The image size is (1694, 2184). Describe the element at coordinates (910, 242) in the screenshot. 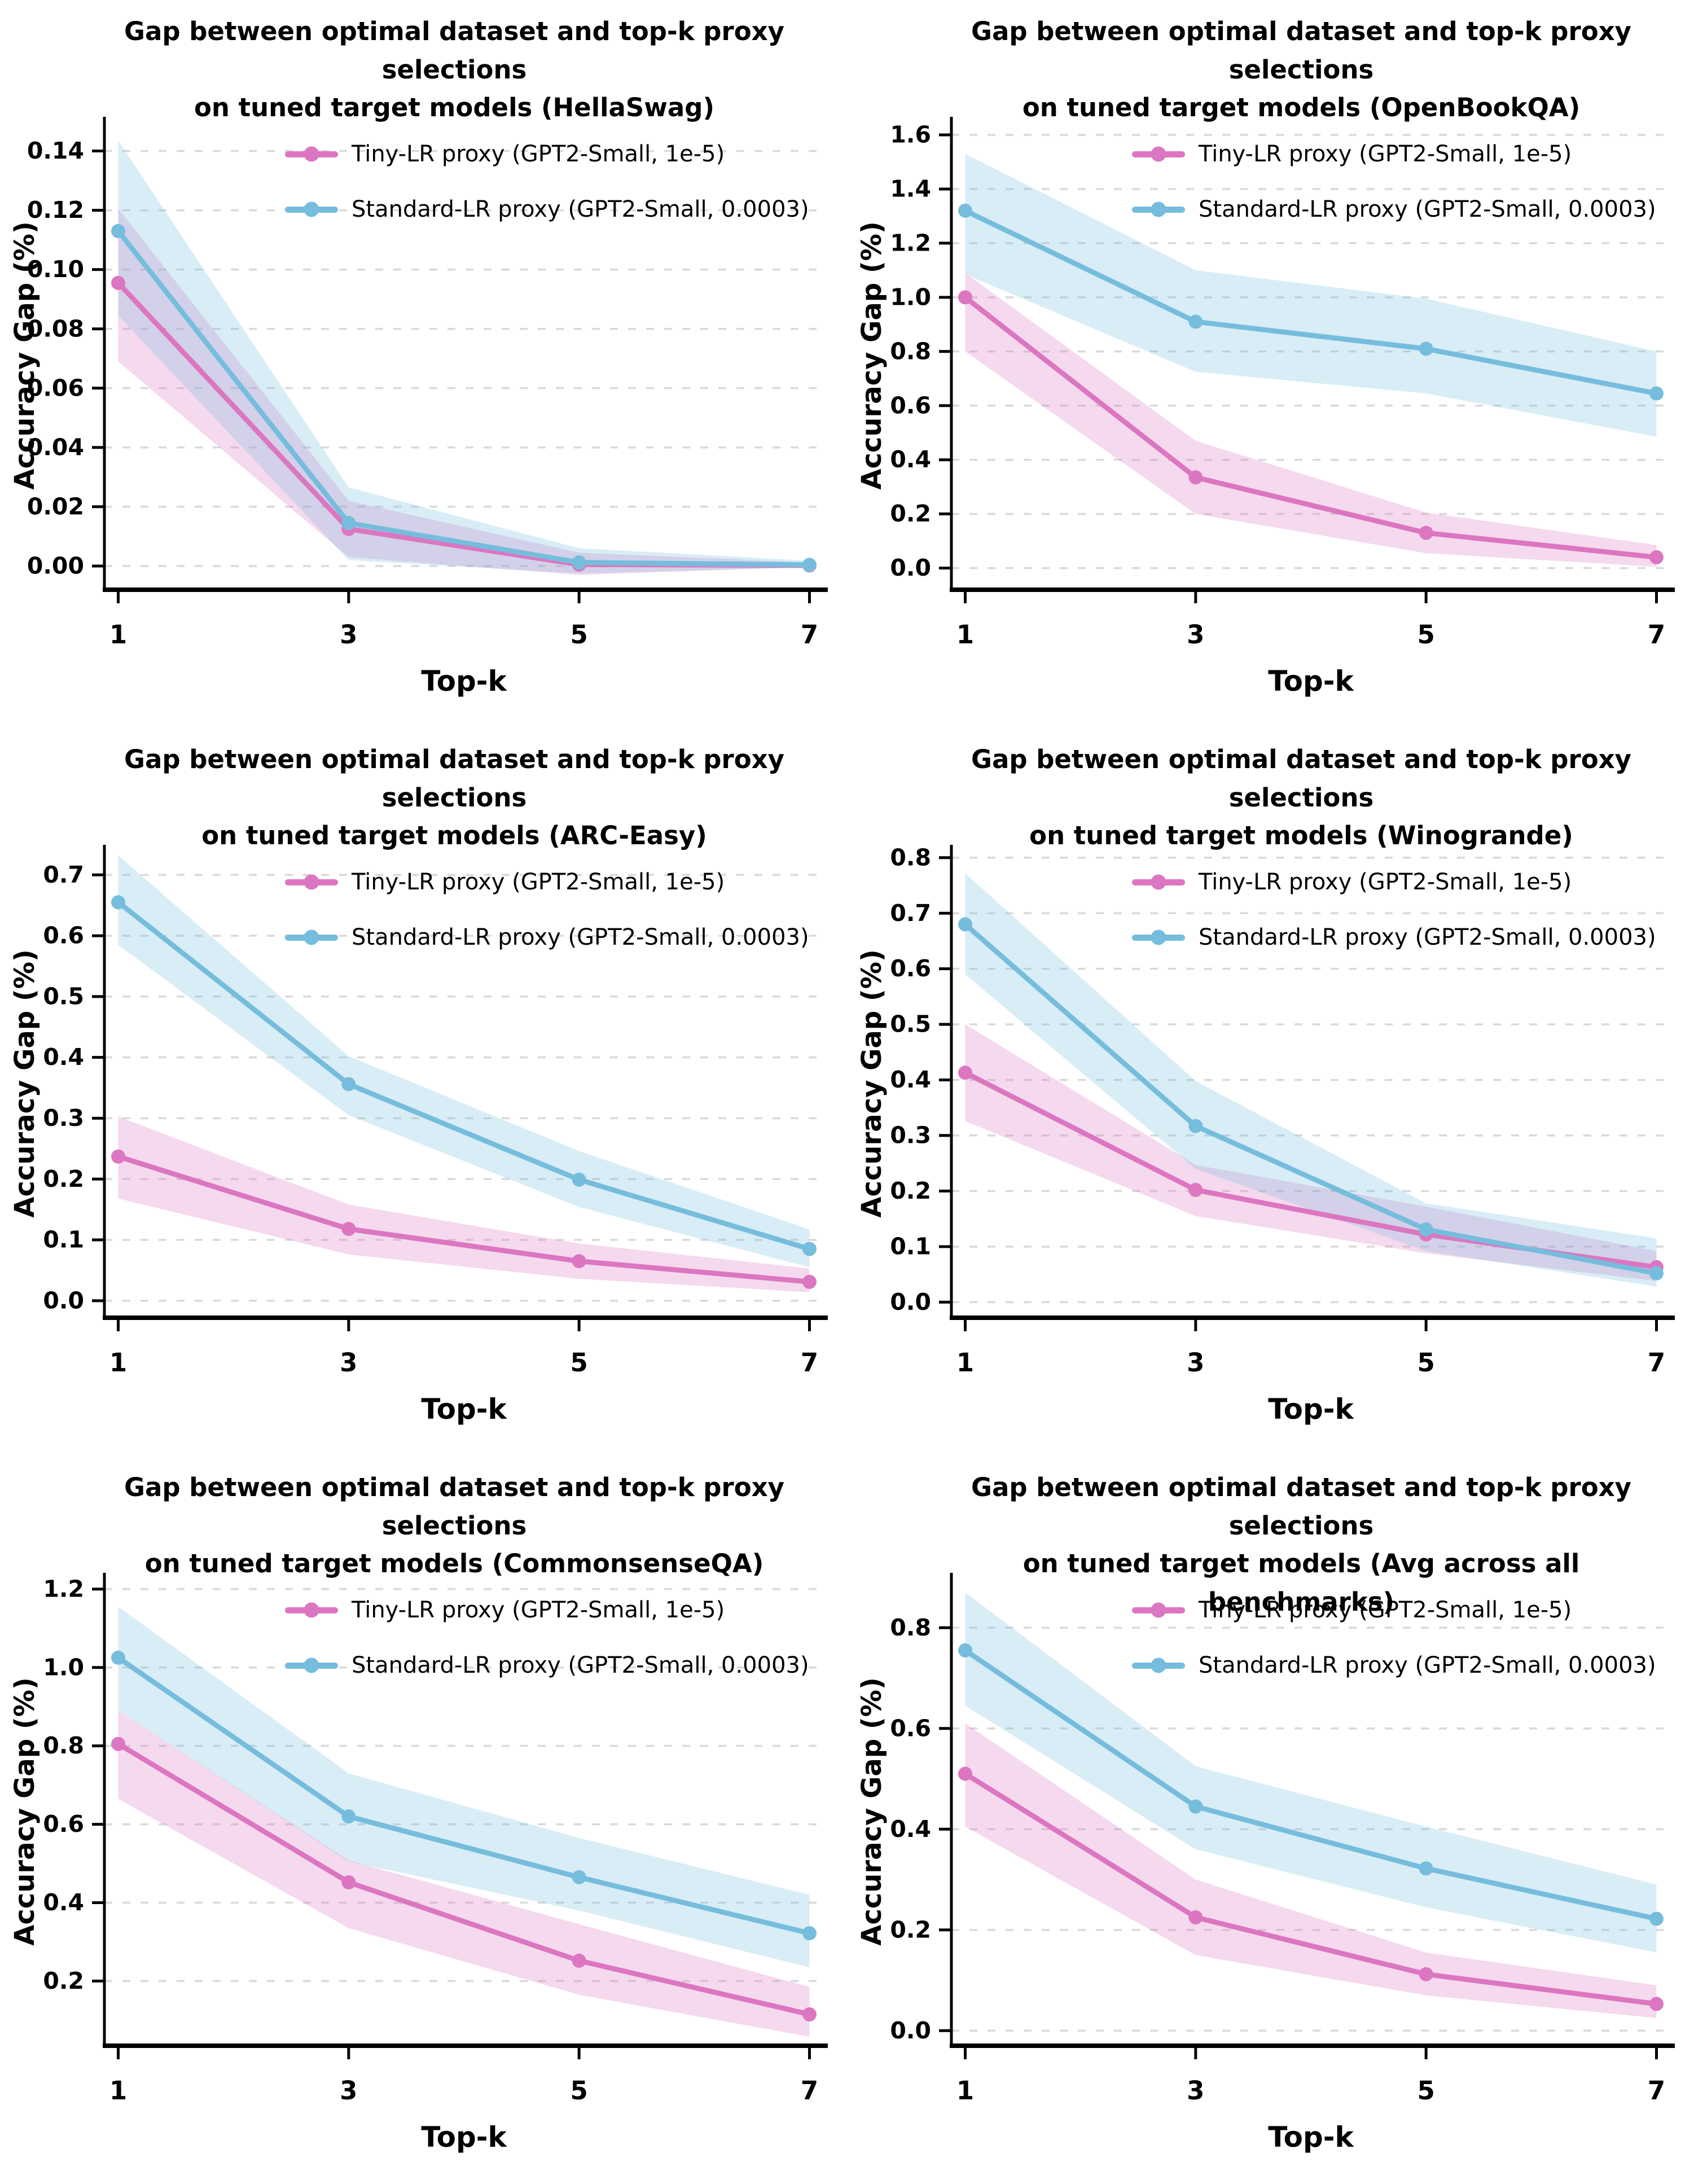

I see `y-tick-label: 1.2` at that location.